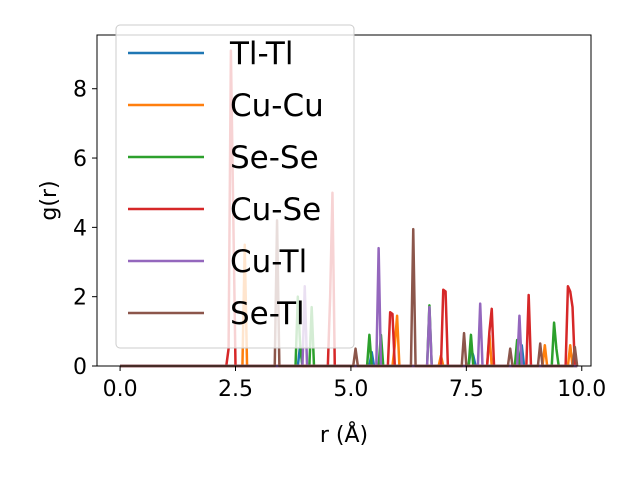 This screenshot has width=640, height=480. Describe the element at coordinates (344, 434) in the screenshot. I see `x-axis-label: r (Å)` at that location.